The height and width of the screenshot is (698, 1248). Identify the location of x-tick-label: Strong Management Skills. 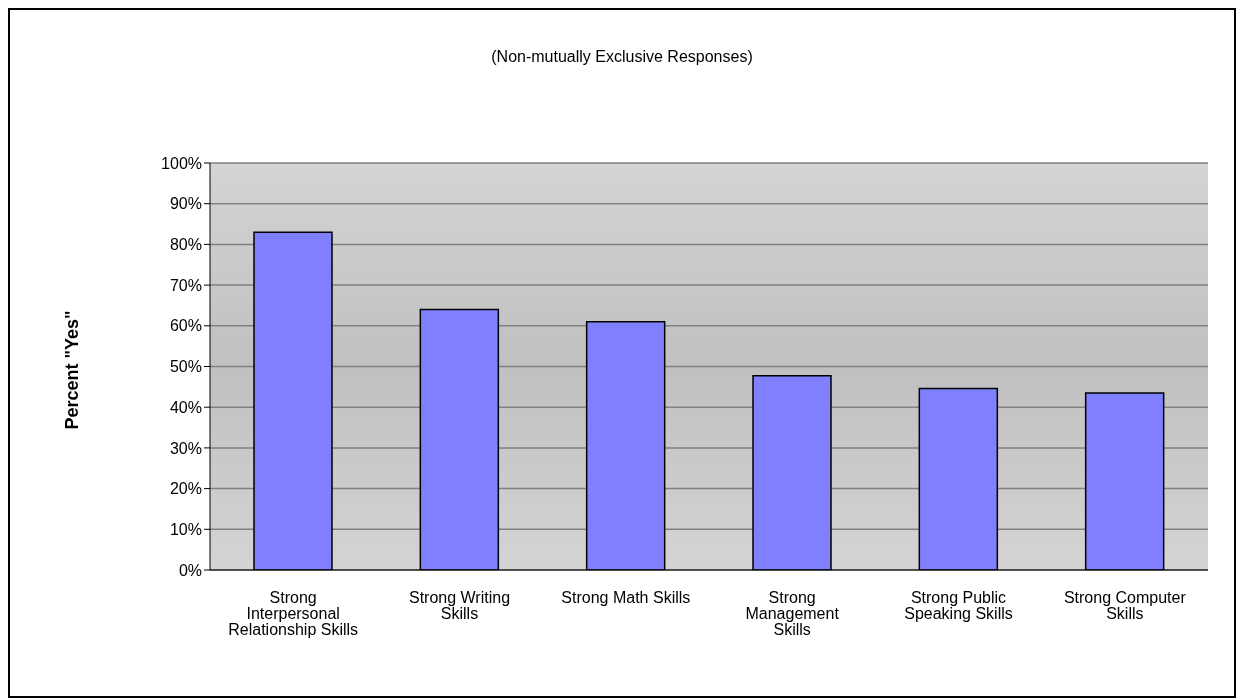
(792, 614).